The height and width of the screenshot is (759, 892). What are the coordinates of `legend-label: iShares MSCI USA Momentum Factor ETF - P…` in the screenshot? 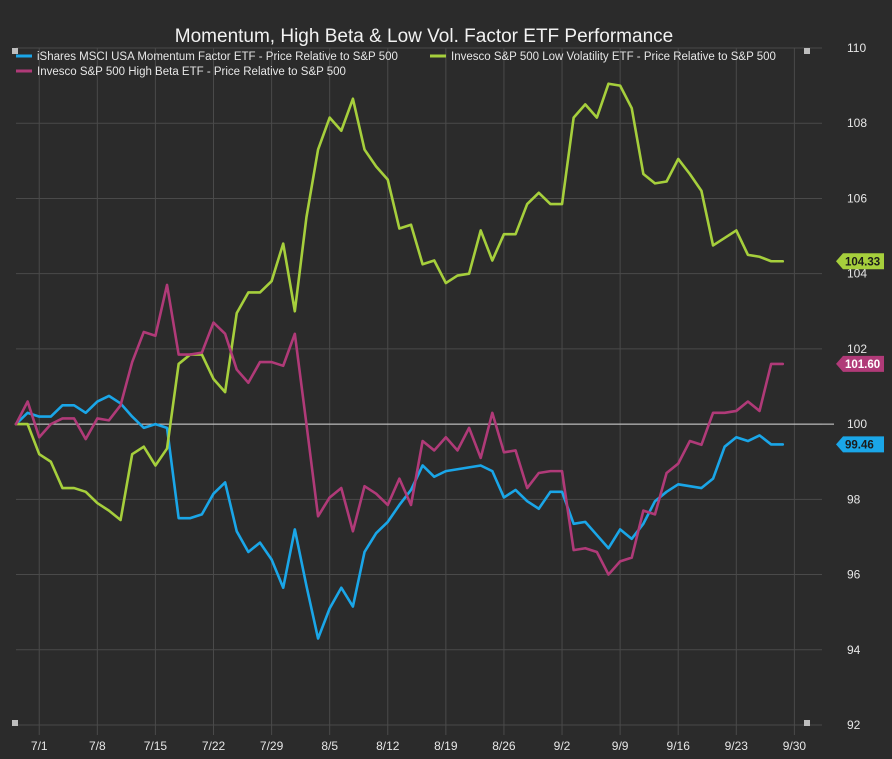 It's located at (217, 57).